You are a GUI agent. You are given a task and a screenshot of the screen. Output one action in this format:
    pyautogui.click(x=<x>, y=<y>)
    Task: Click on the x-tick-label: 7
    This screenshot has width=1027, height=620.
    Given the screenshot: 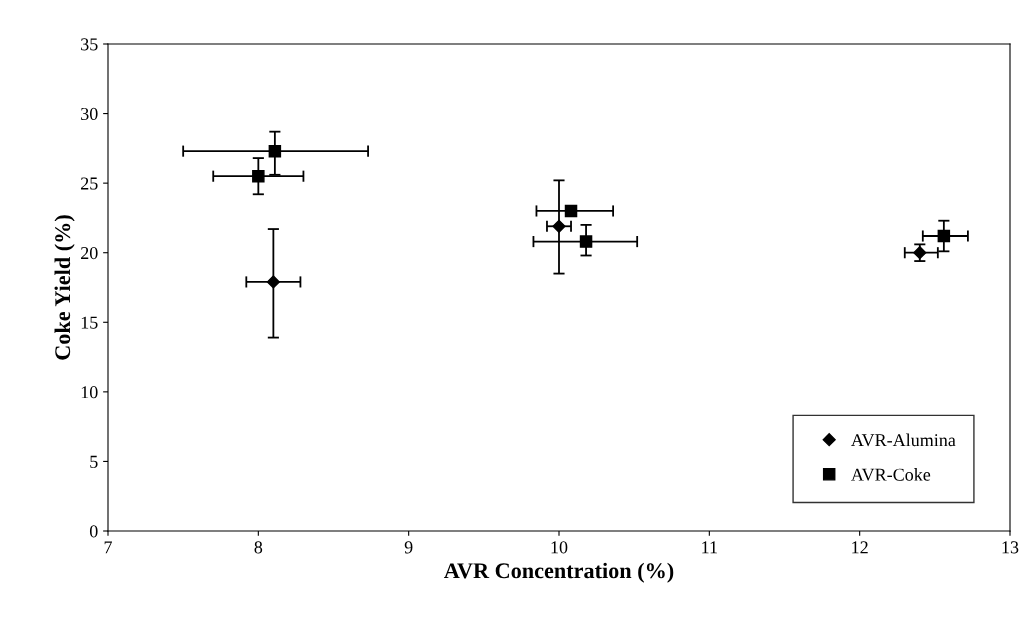 What is the action you would take?
    pyautogui.click(x=108, y=547)
    